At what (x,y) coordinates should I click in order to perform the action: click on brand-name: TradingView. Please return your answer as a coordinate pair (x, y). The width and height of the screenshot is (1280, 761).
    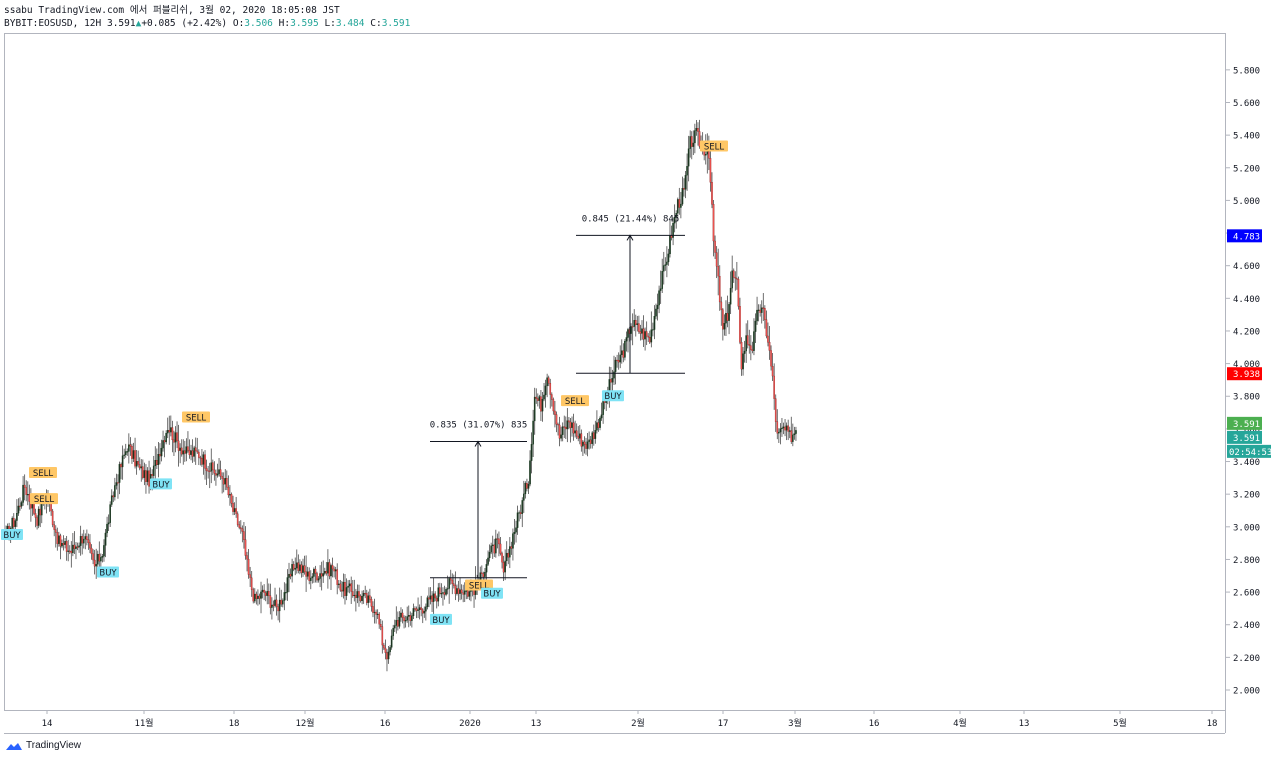
    Looking at the image, I should click on (54, 745).